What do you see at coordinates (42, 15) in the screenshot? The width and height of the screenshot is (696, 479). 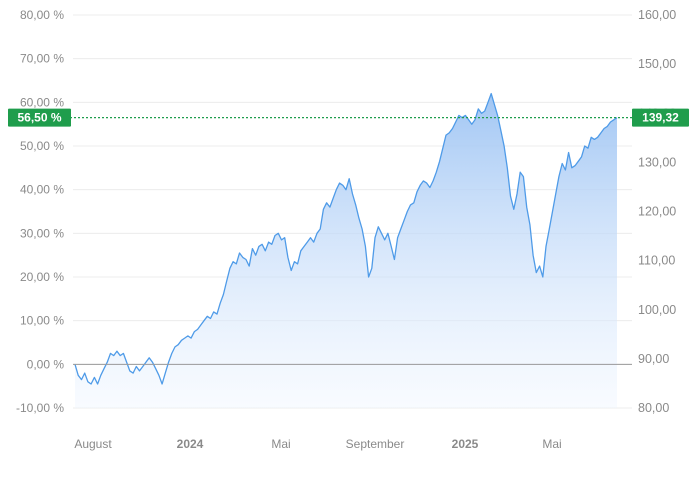 I see `left-tick-label: 80,00 %` at bounding box center [42, 15].